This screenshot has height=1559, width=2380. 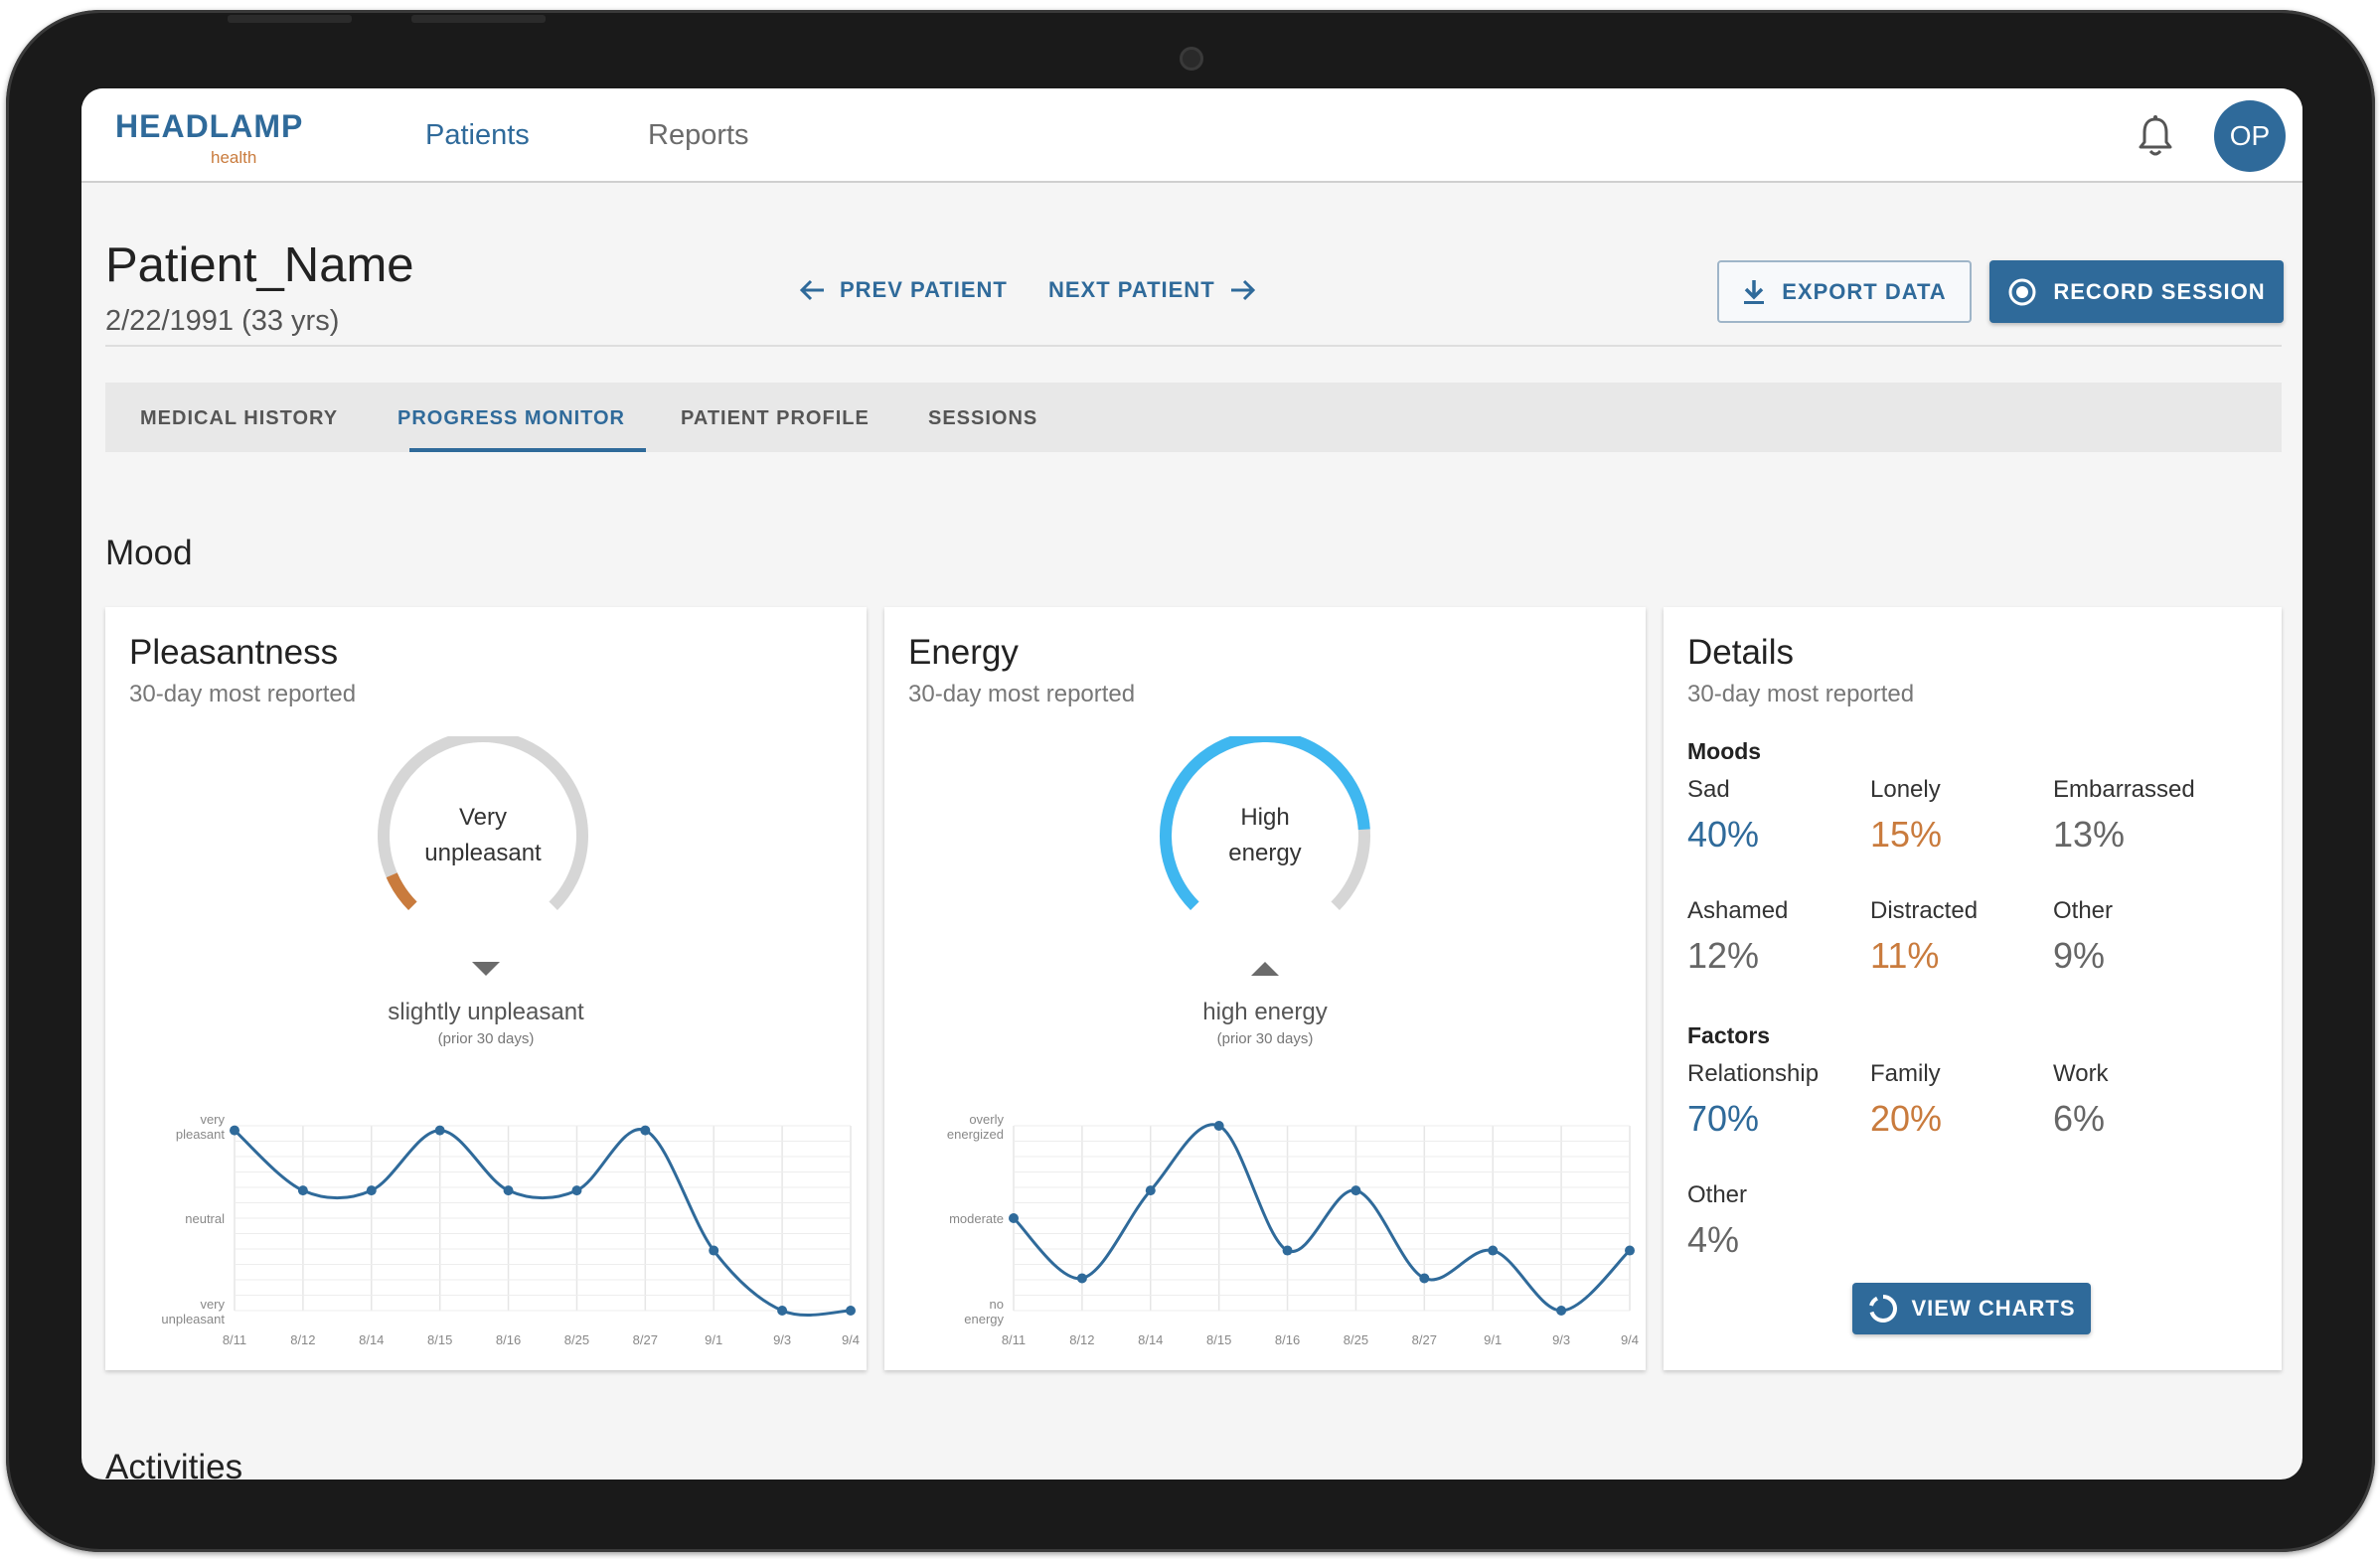 What do you see at coordinates (1738, 910) in the screenshot?
I see `mood-label: Ashamed` at bounding box center [1738, 910].